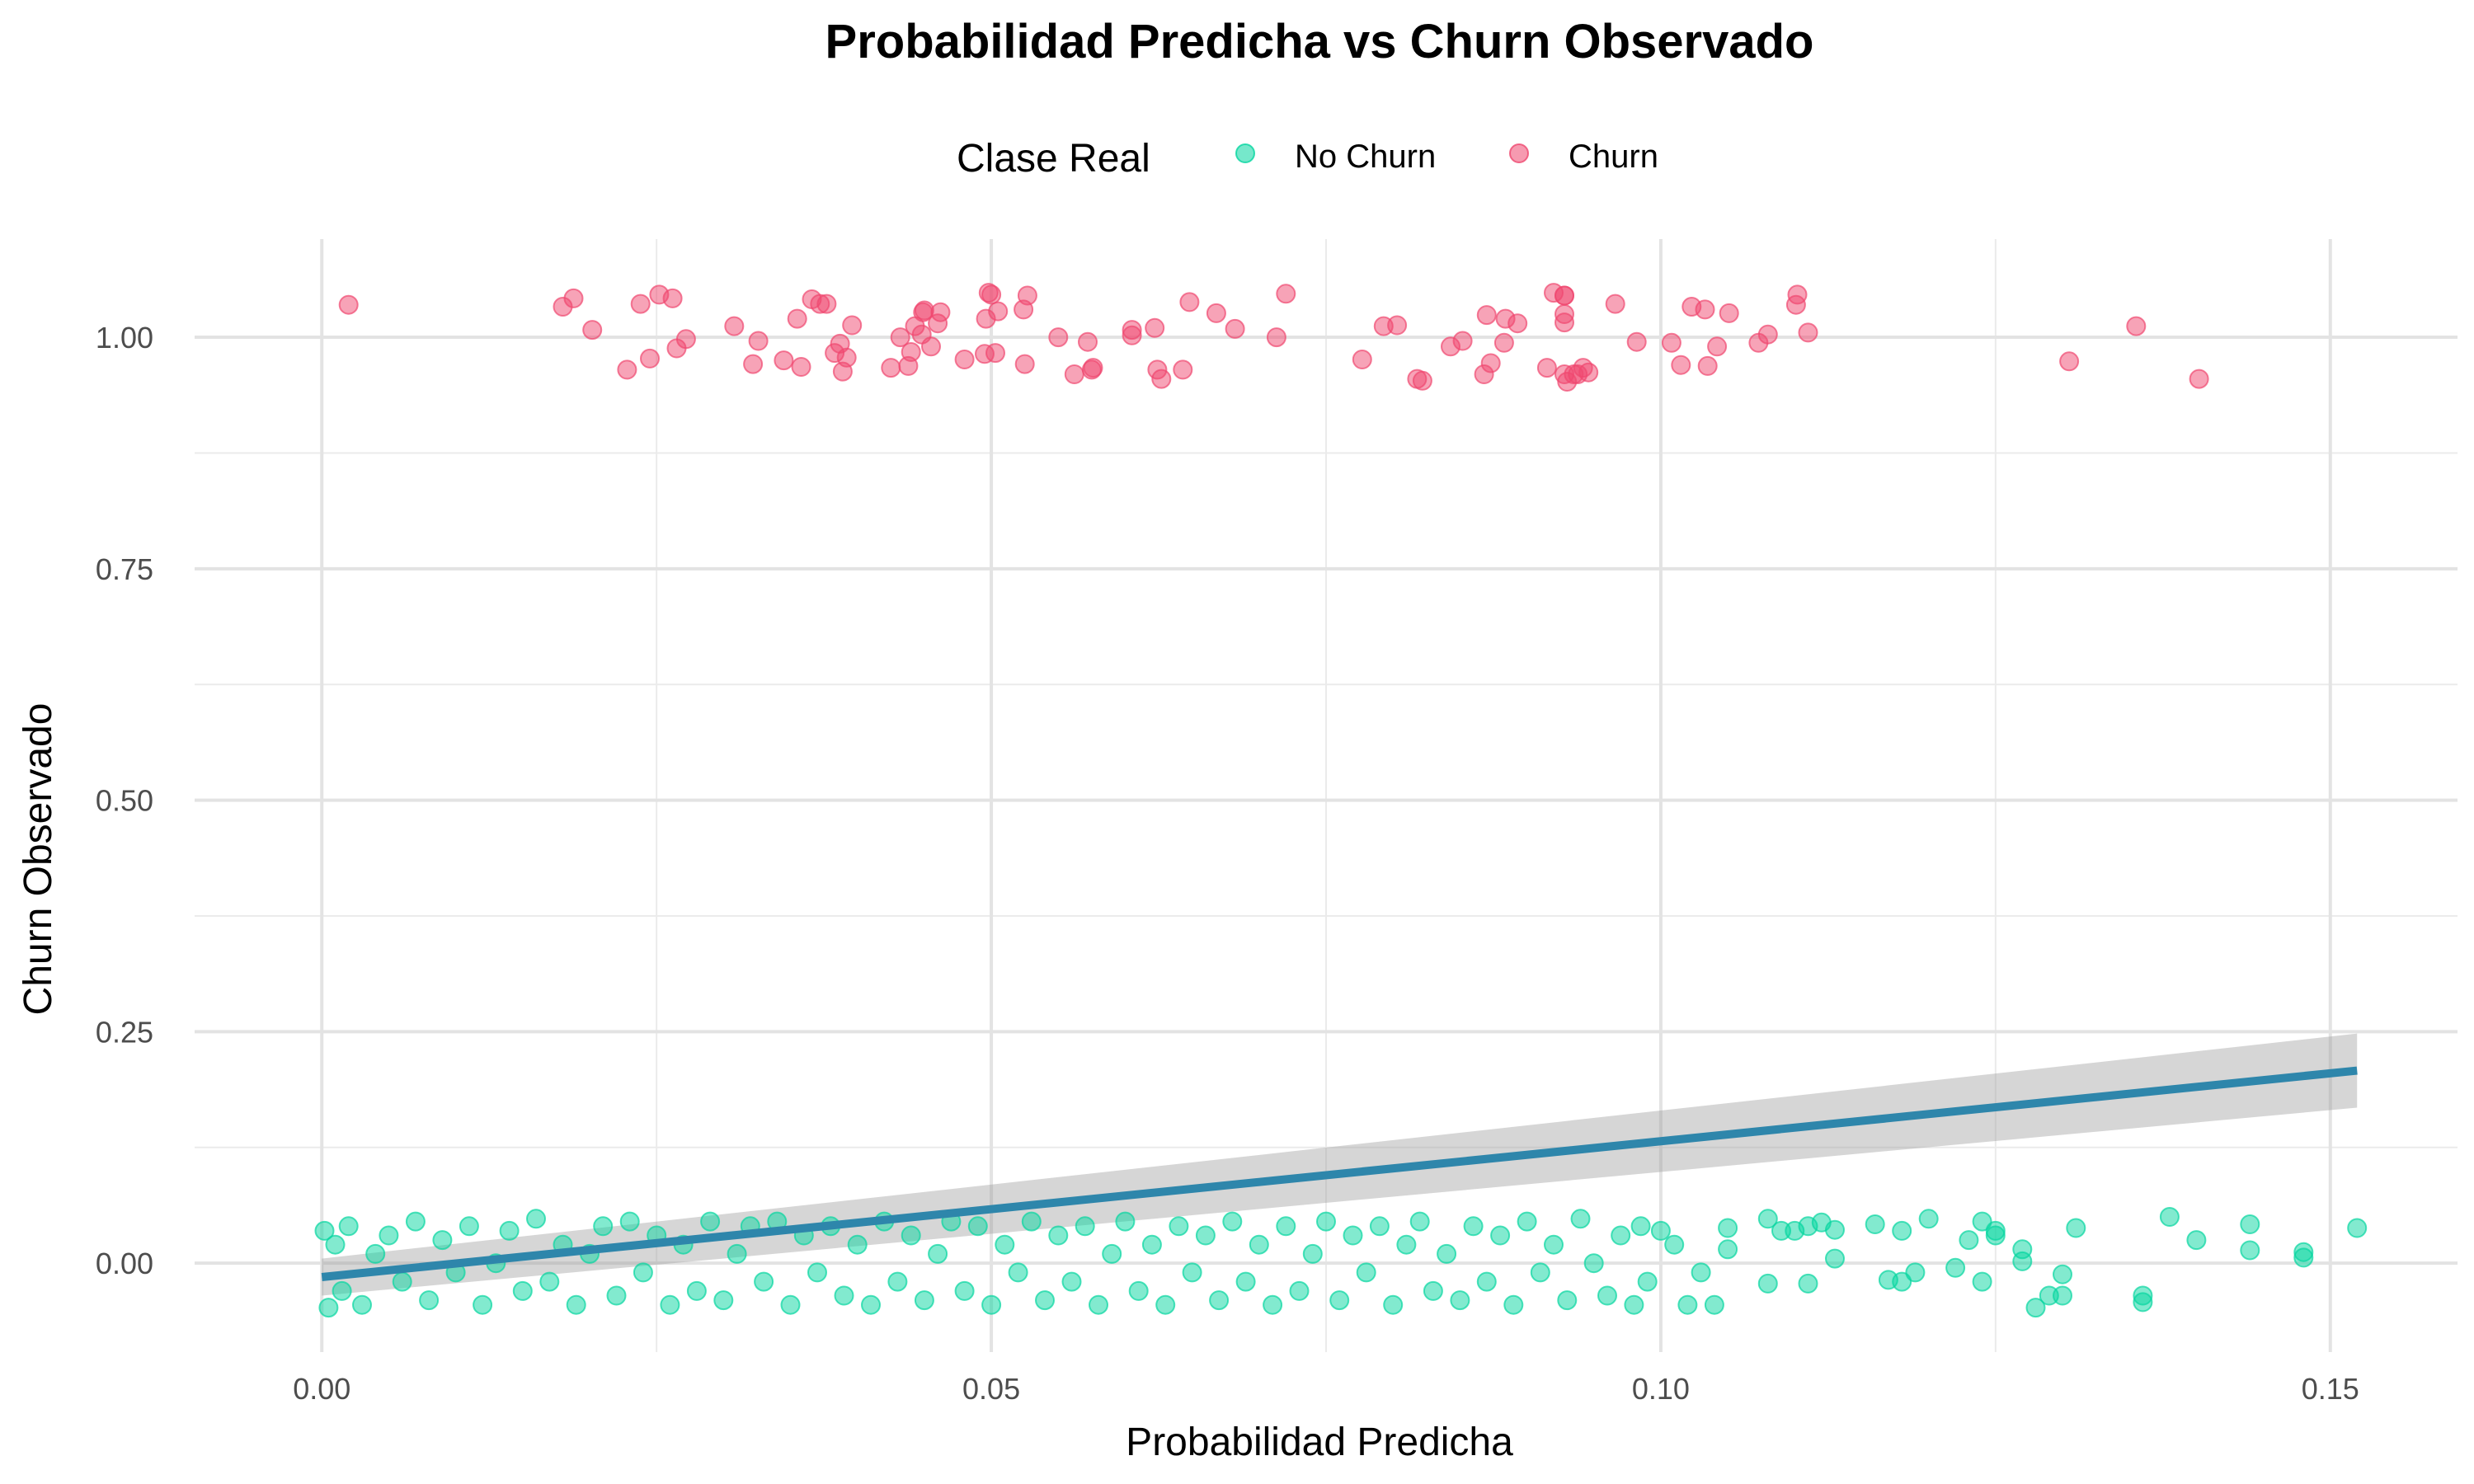 Image resolution: width=2474 pixels, height=1484 pixels. What do you see at coordinates (321, 1389) in the screenshot?
I see `x-tick-label: 0.00` at bounding box center [321, 1389].